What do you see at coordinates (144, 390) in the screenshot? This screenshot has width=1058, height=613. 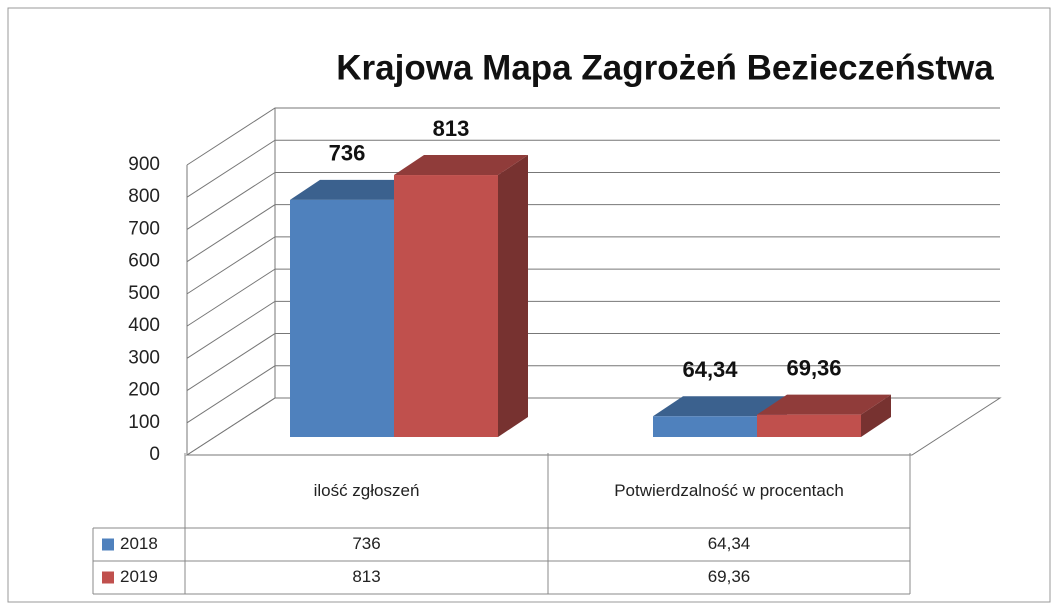 I see `y-tick-label: 200` at bounding box center [144, 390].